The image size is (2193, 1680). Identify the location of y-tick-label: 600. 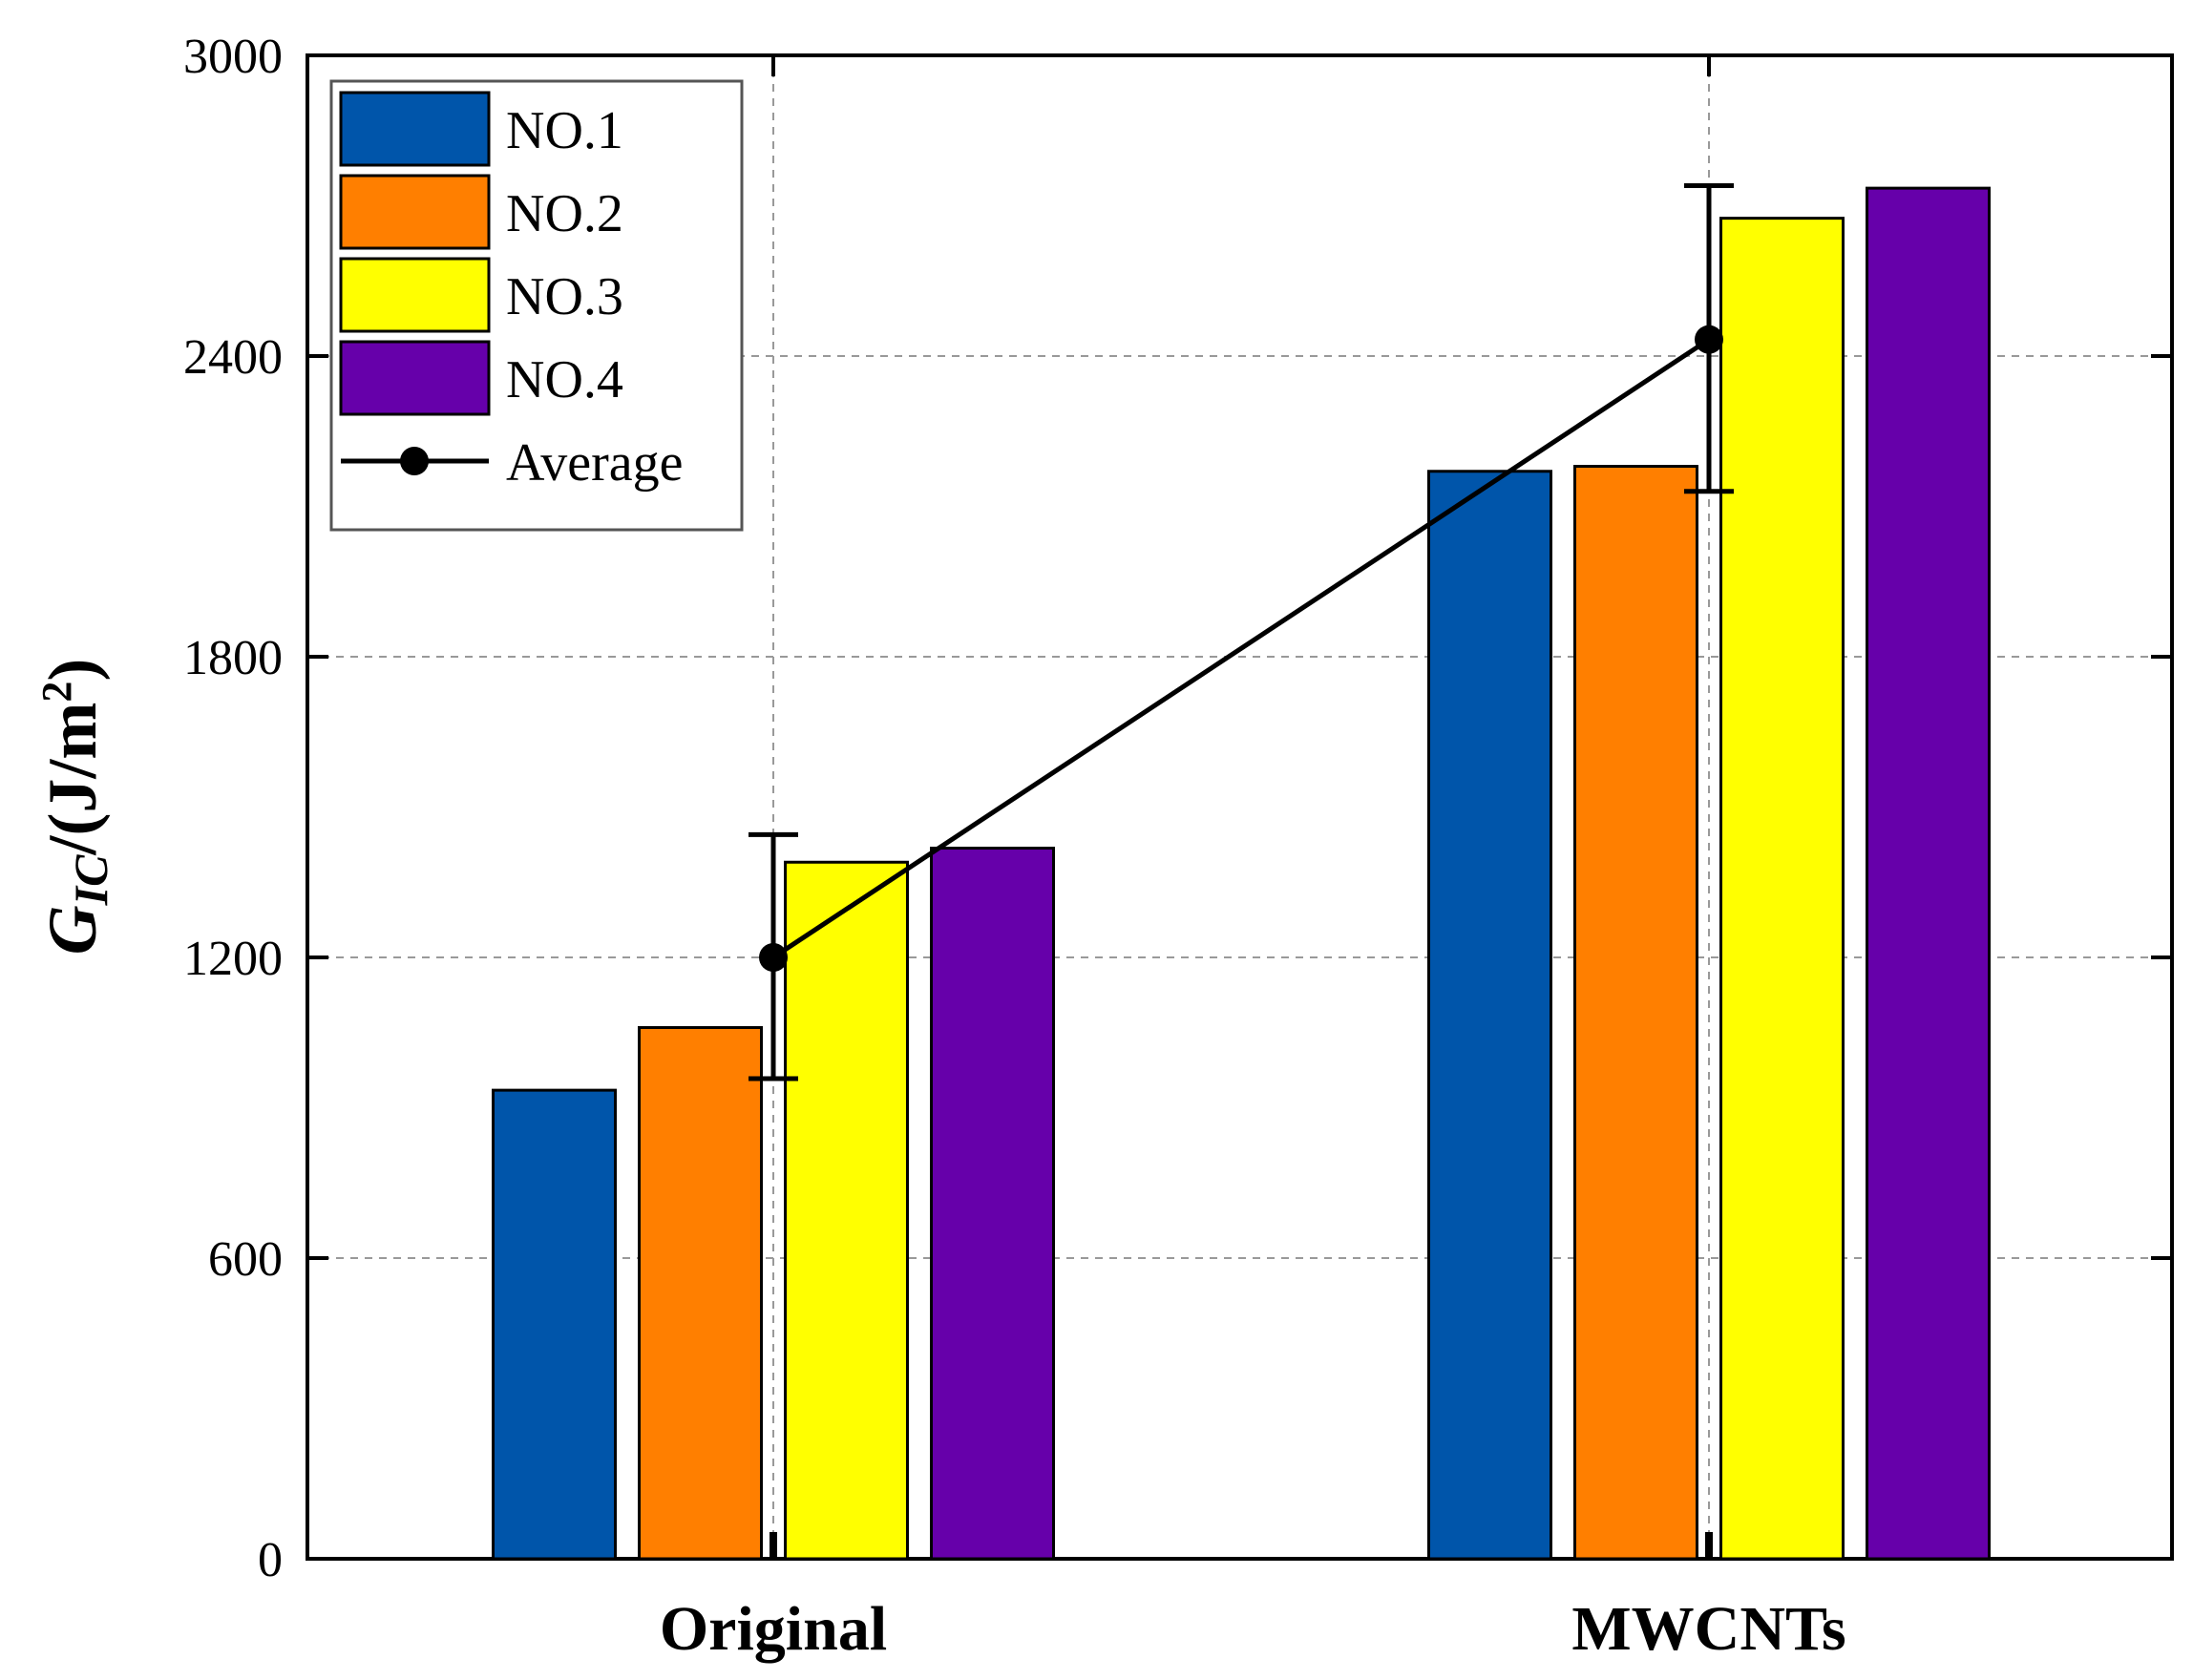
(246, 1260).